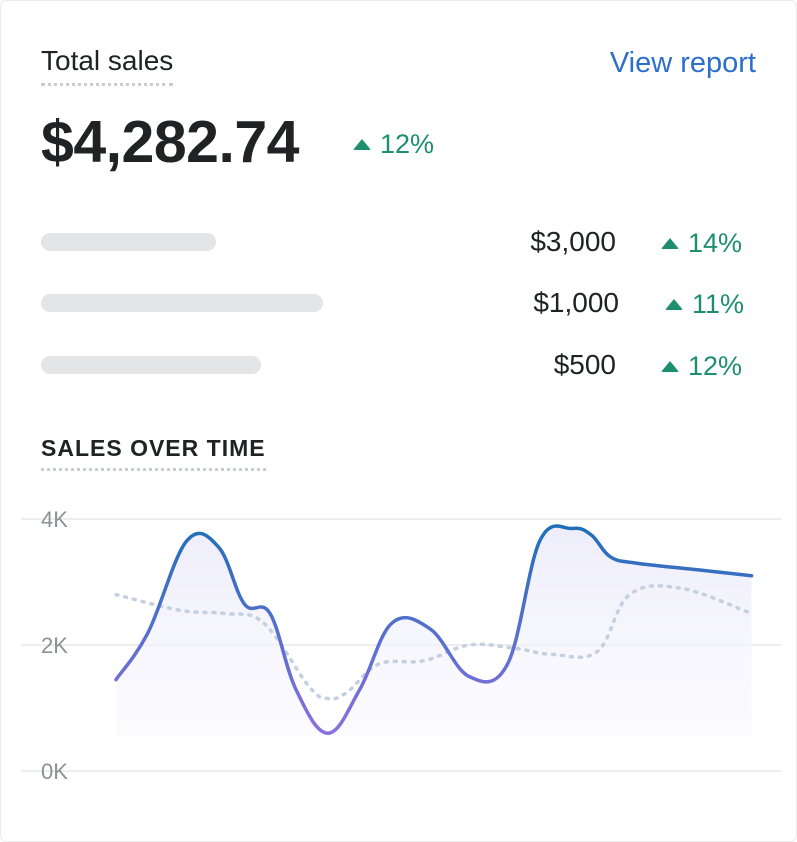 This screenshot has height=842, width=797. I want to click on breakdown-change: 11%, so click(704, 304).